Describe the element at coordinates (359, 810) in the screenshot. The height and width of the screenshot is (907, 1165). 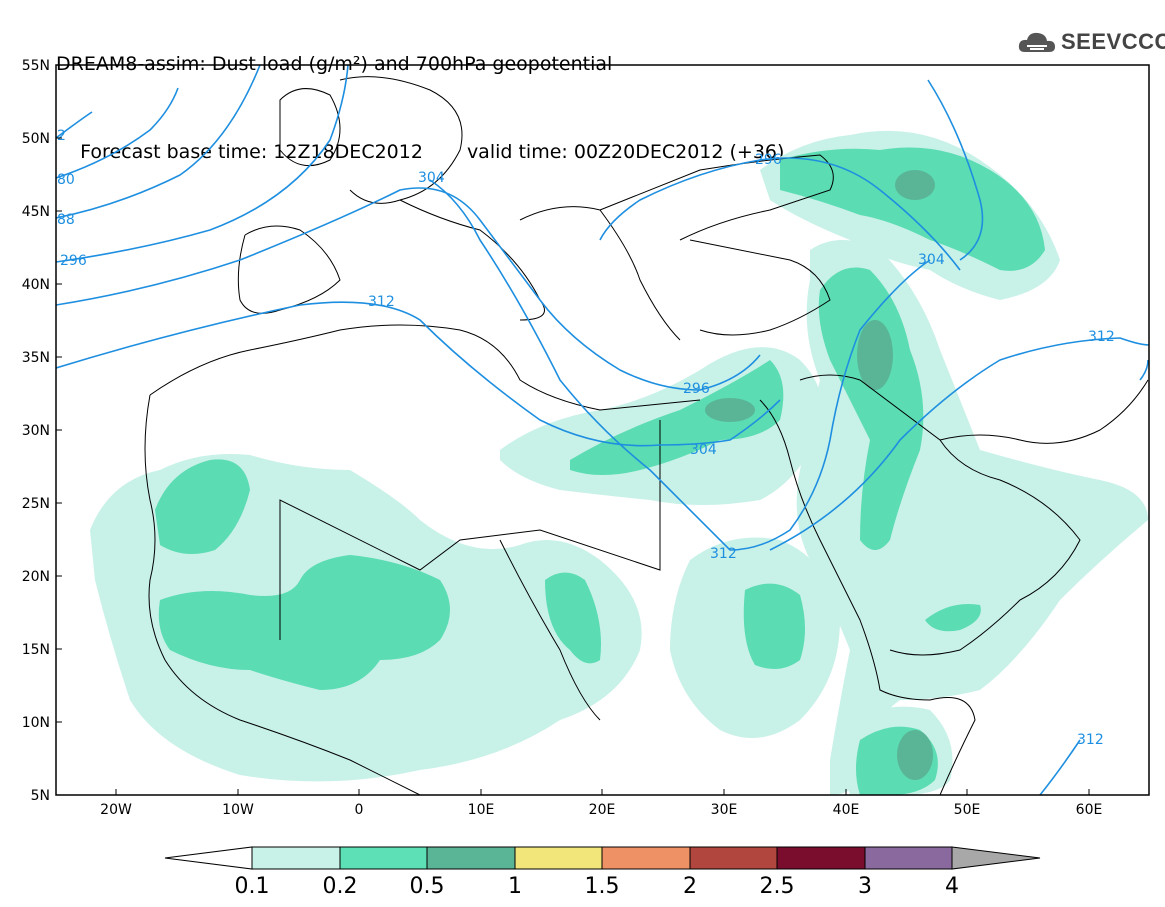
I see `lon-label: 0` at that location.